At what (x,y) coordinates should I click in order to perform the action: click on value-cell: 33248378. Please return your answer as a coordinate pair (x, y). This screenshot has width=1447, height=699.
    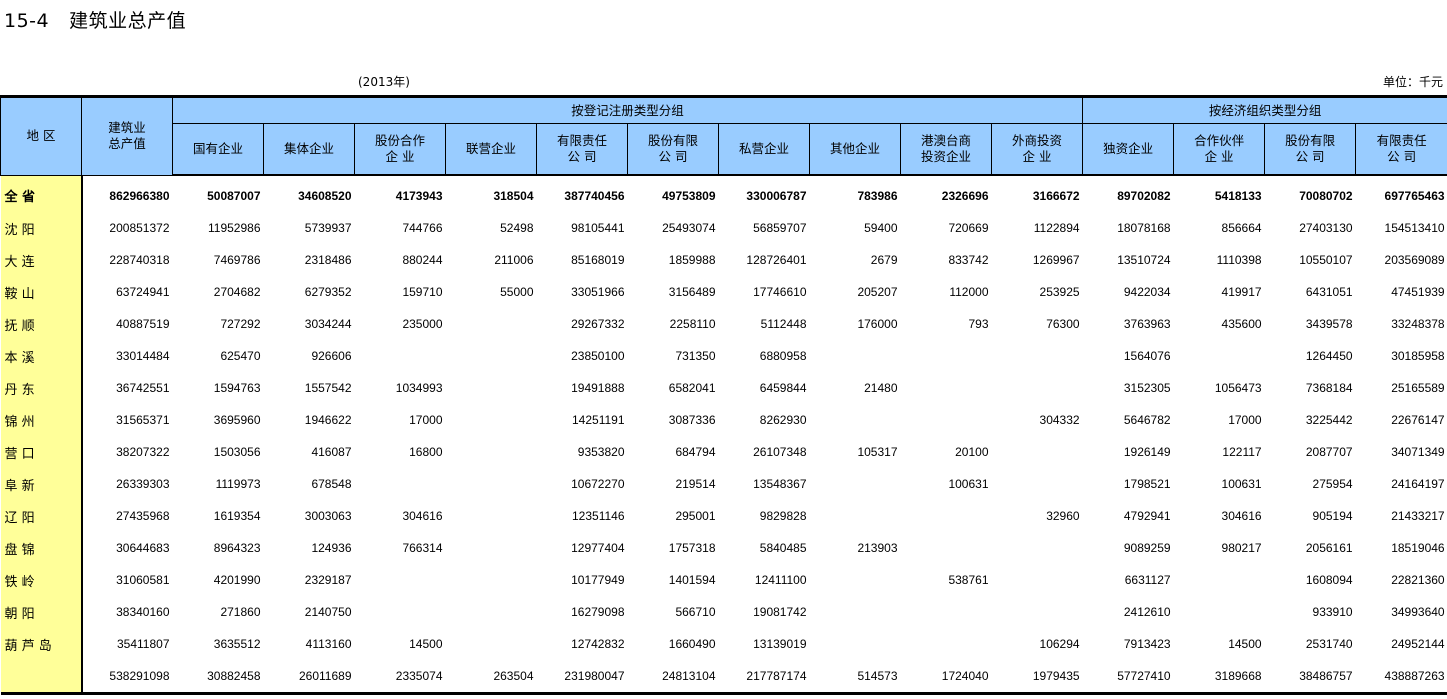
    Looking at the image, I should click on (1418, 324).